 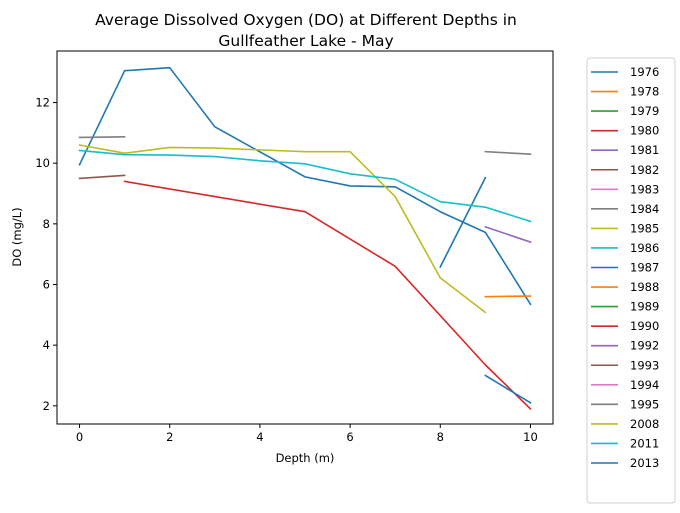 What do you see at coordinates (644, 228) in the screenshot?
I see `legend-label-1985: 1985` at bounding box center [644, 228].